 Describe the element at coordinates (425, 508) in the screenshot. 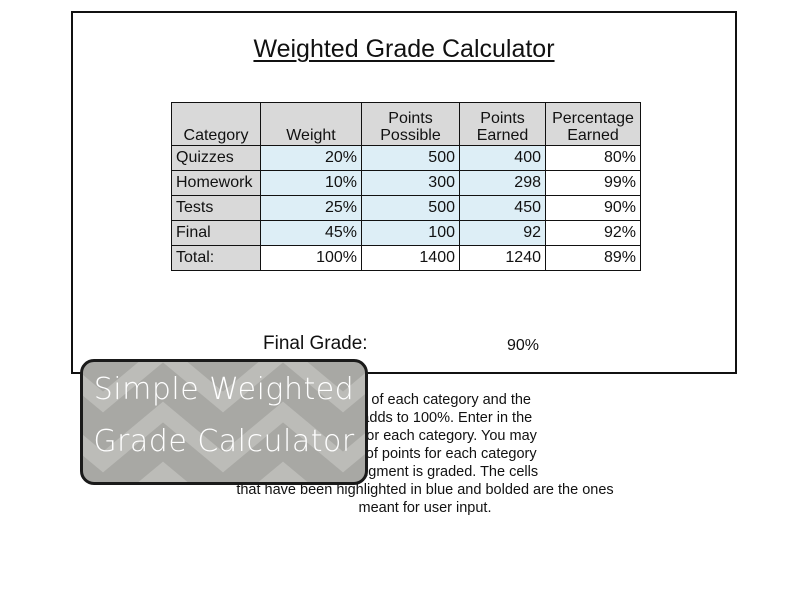

I see `instructions-line: meant for user input.` at that location.